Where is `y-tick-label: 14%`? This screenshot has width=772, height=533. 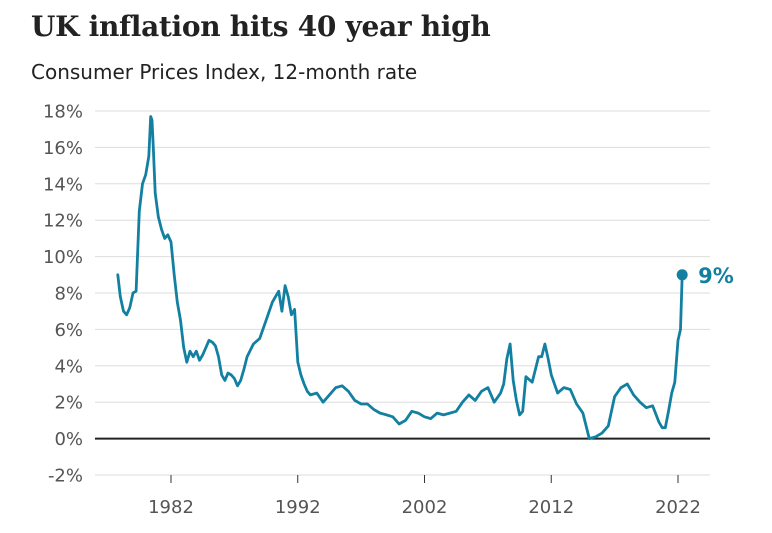
y-tick-label: 14% is located at coordinates (63, 184).